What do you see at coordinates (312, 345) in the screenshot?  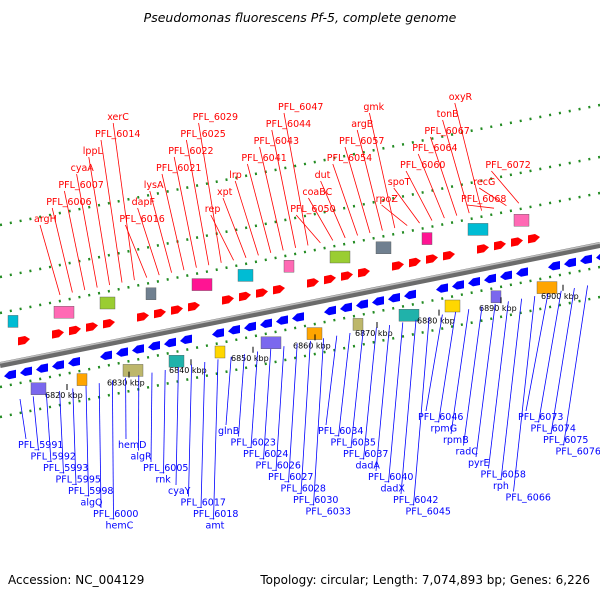 I see `scale-tick-label: 6860 kbp` at bounding box center [312, 345].